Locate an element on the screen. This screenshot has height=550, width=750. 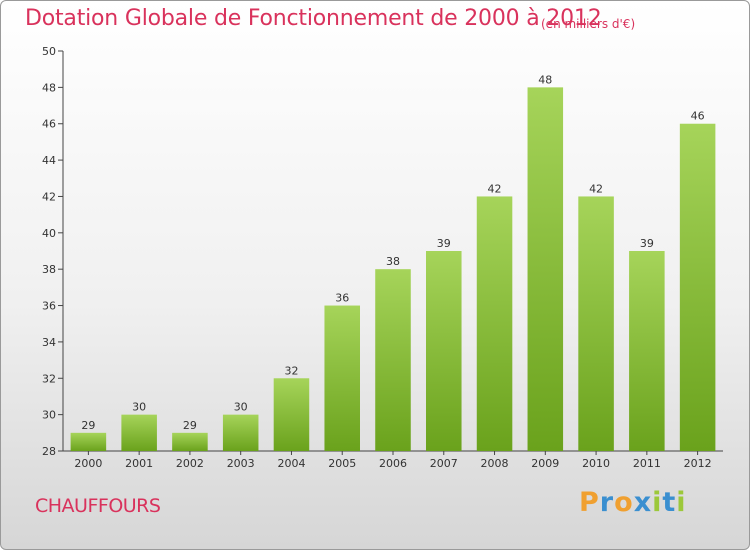
bar-2011 is located at coordinates (647, 351).